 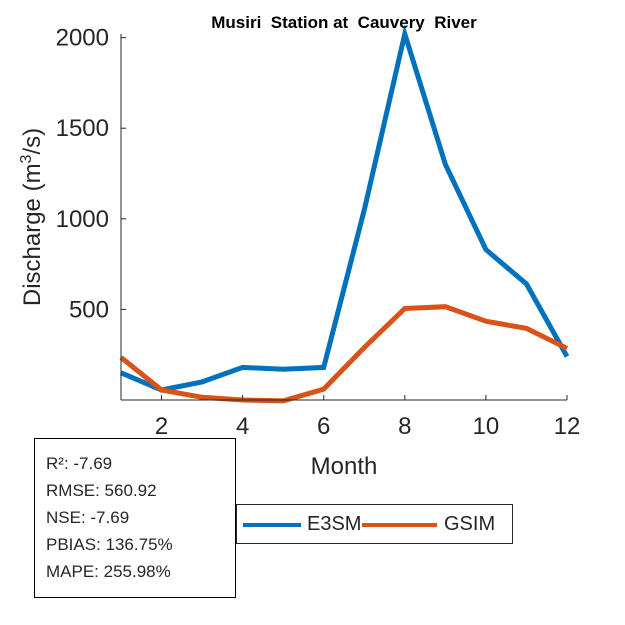 I want to click on x-axis-label: Month, so click(x=344, y=466).